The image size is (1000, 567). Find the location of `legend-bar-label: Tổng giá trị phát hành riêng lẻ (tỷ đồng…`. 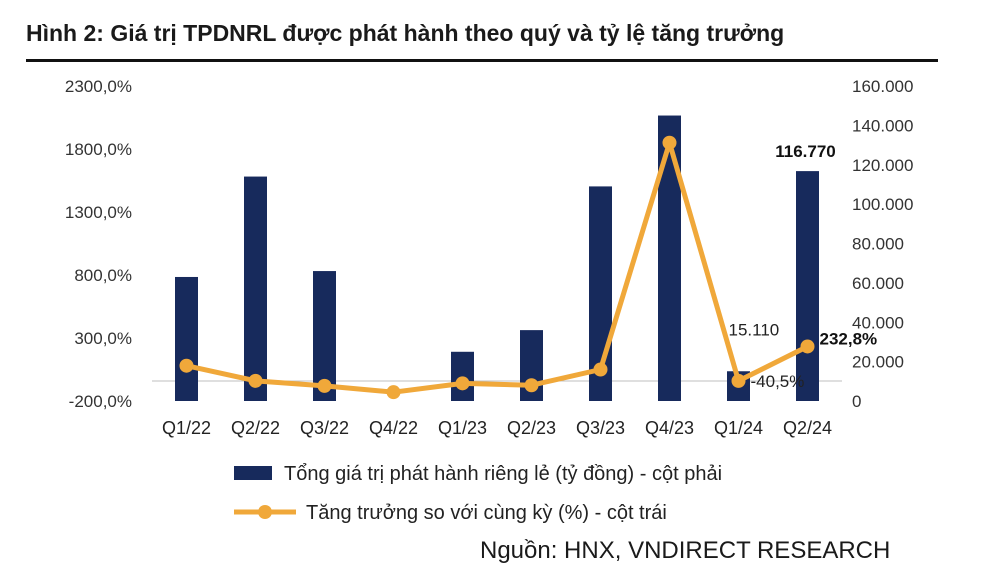

legend-bar-label: Tổng giá trị phát hành riêng lẻ (tỷ đồng… is located at coordinates (503, 474).